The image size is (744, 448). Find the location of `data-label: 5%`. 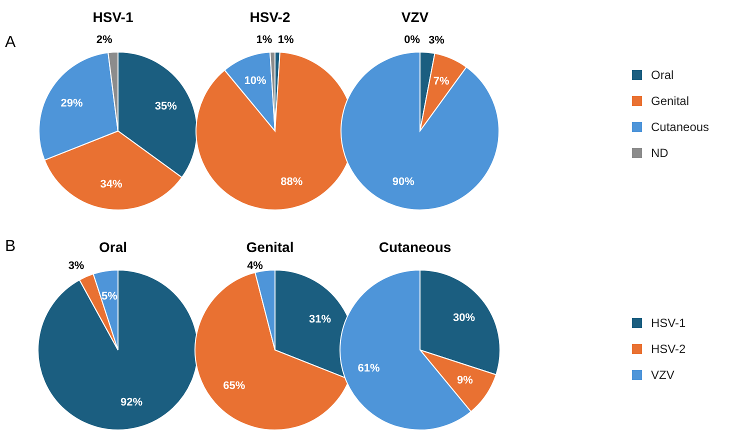

data-label: 5% is located at coordinates (110, 296).